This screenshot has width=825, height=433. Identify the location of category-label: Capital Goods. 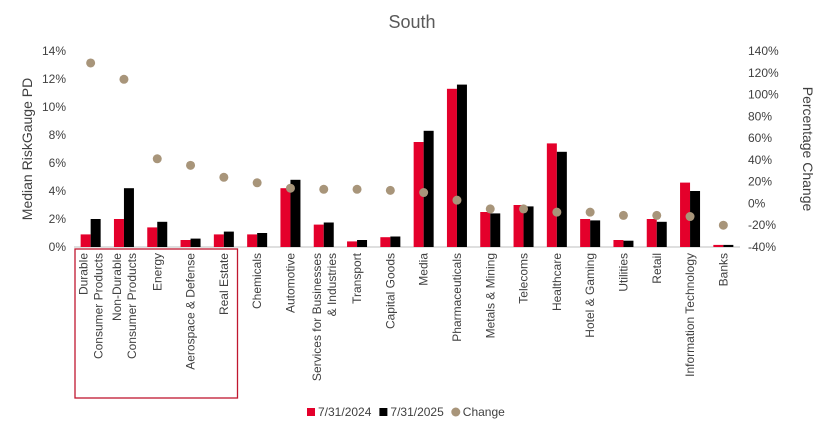
(390, 291).